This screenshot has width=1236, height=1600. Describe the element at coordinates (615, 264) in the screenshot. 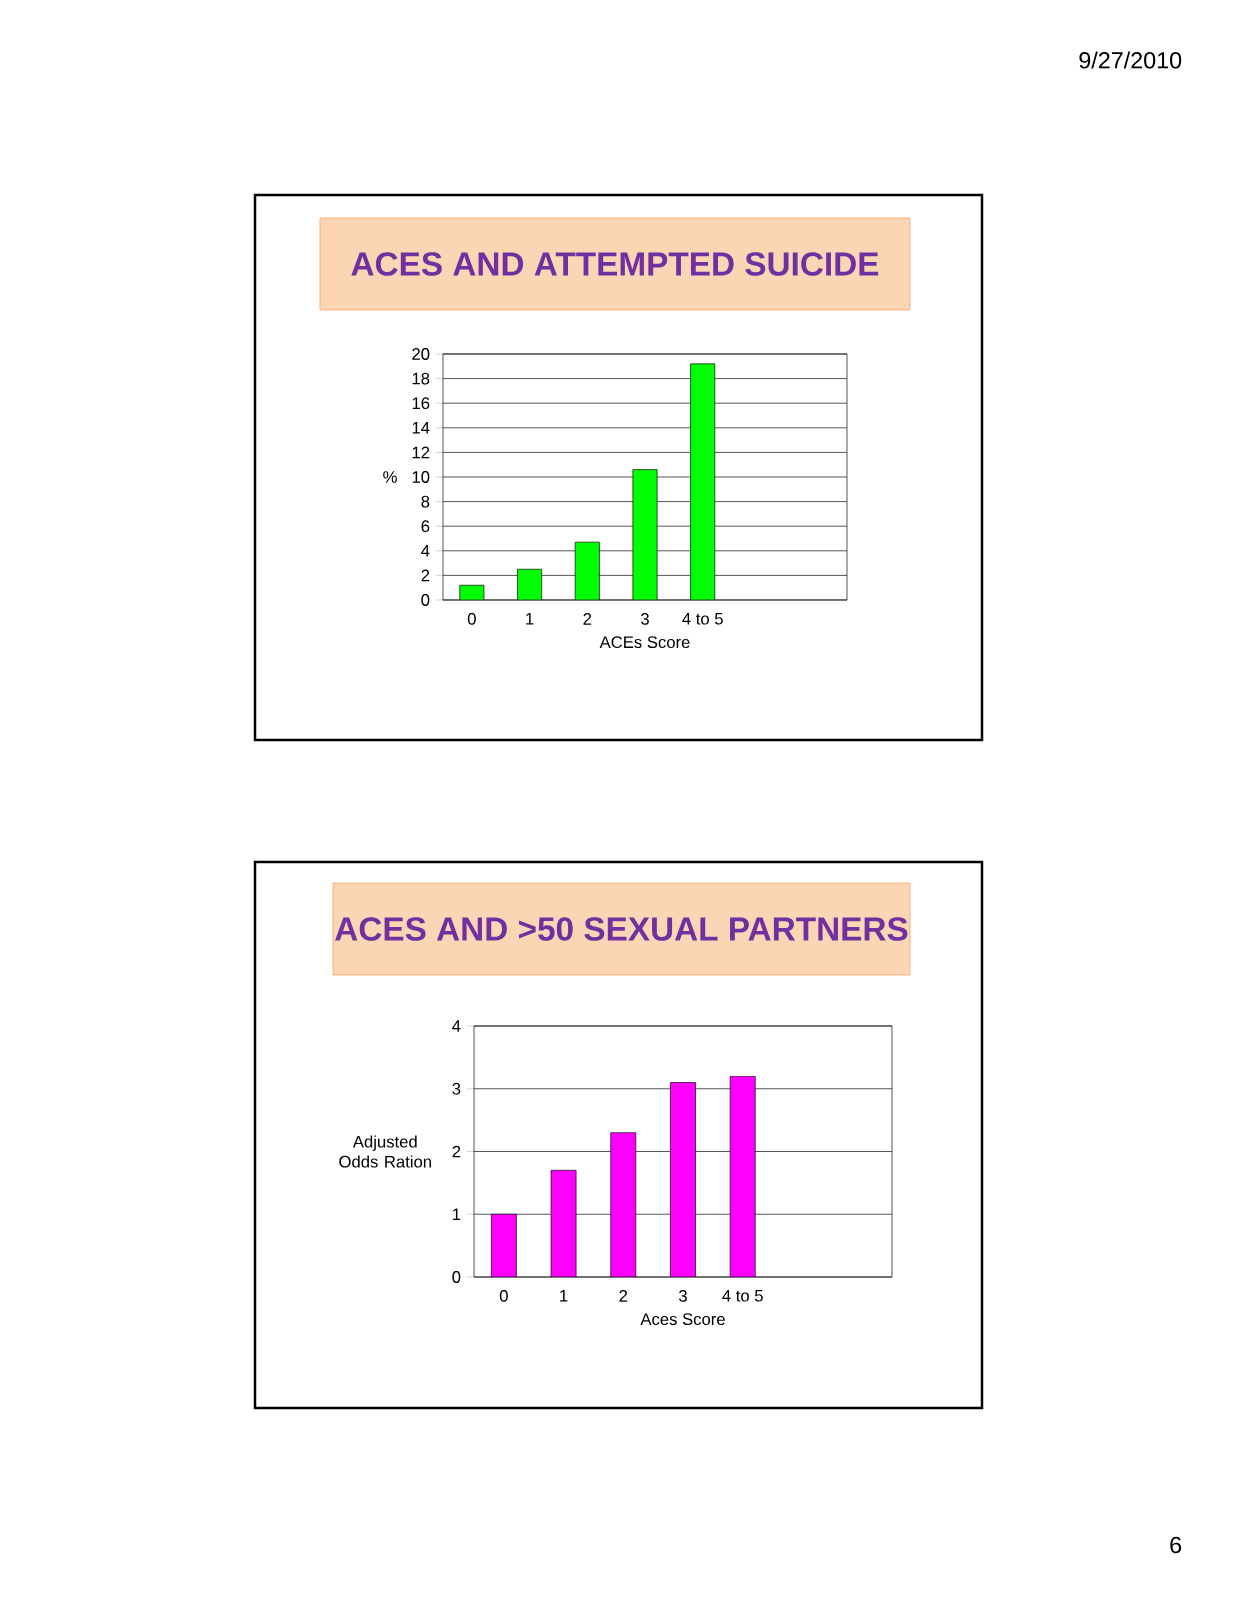

I see `chart-title: ACES AND ATTEMPTED SUICIDE` at that location.